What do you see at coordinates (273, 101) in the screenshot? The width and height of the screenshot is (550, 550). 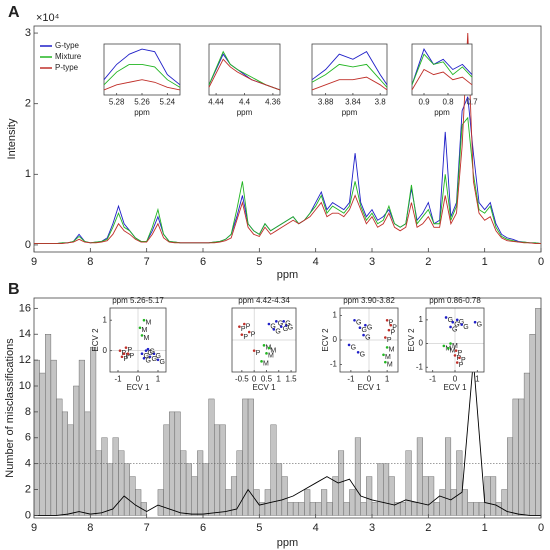 I see `x-tick-label: 4.36` at bounding box center [273, 101].